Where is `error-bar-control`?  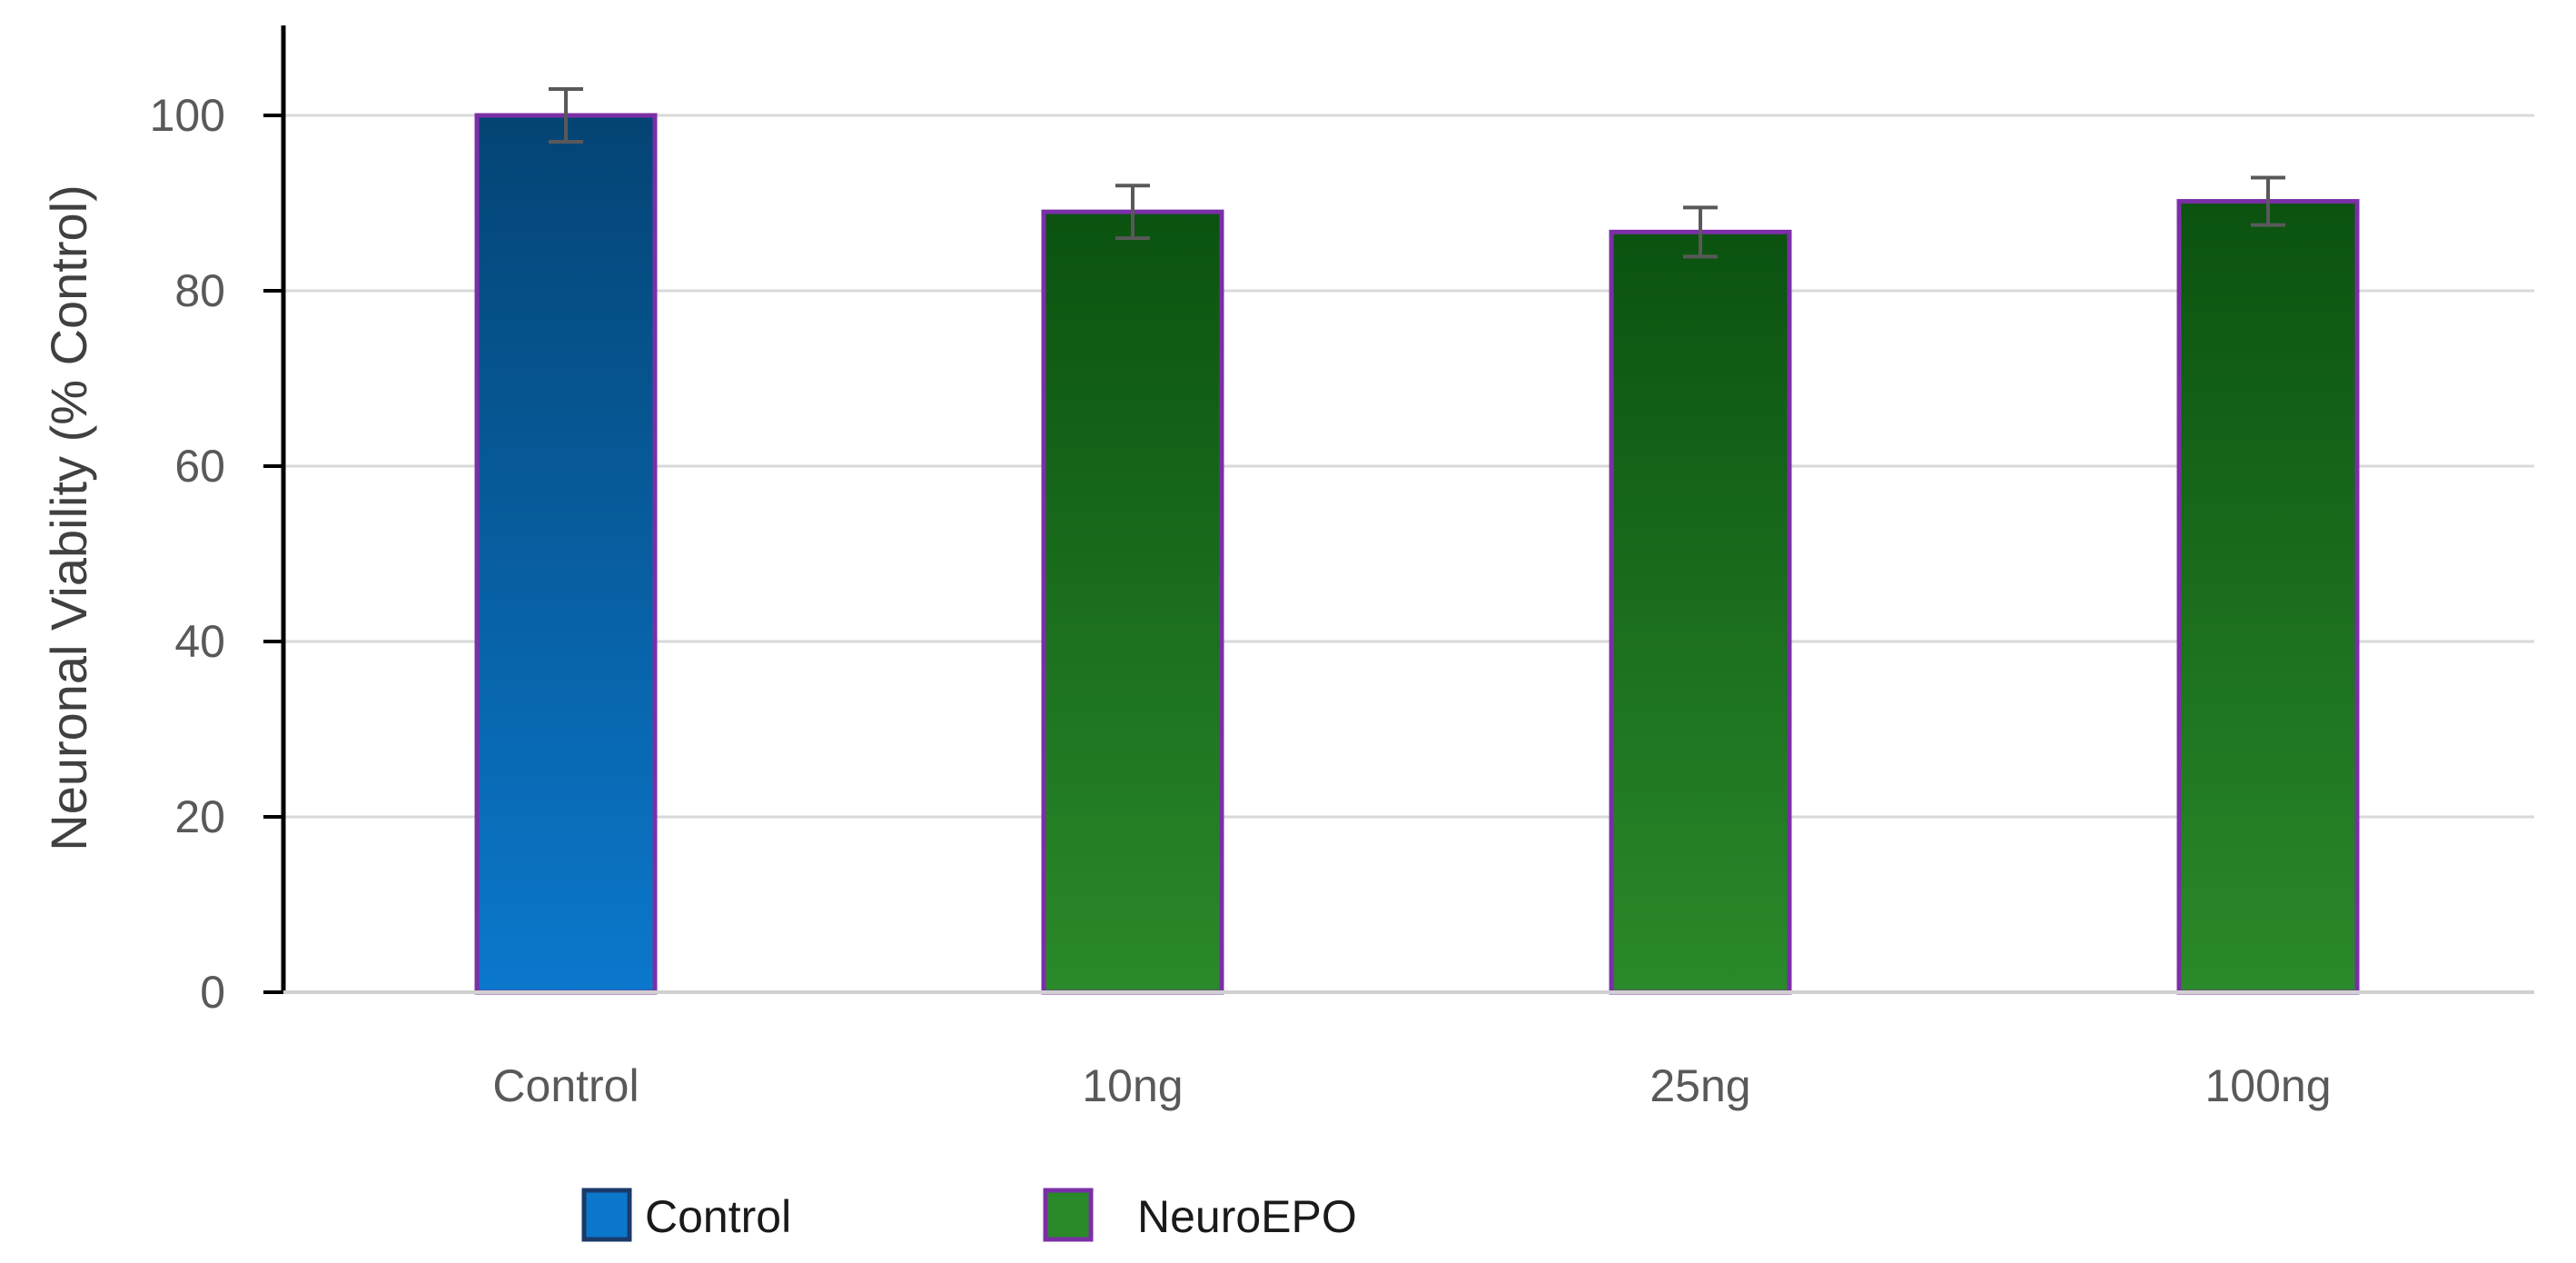
error-bar-control is located at coordinates (566, 116).